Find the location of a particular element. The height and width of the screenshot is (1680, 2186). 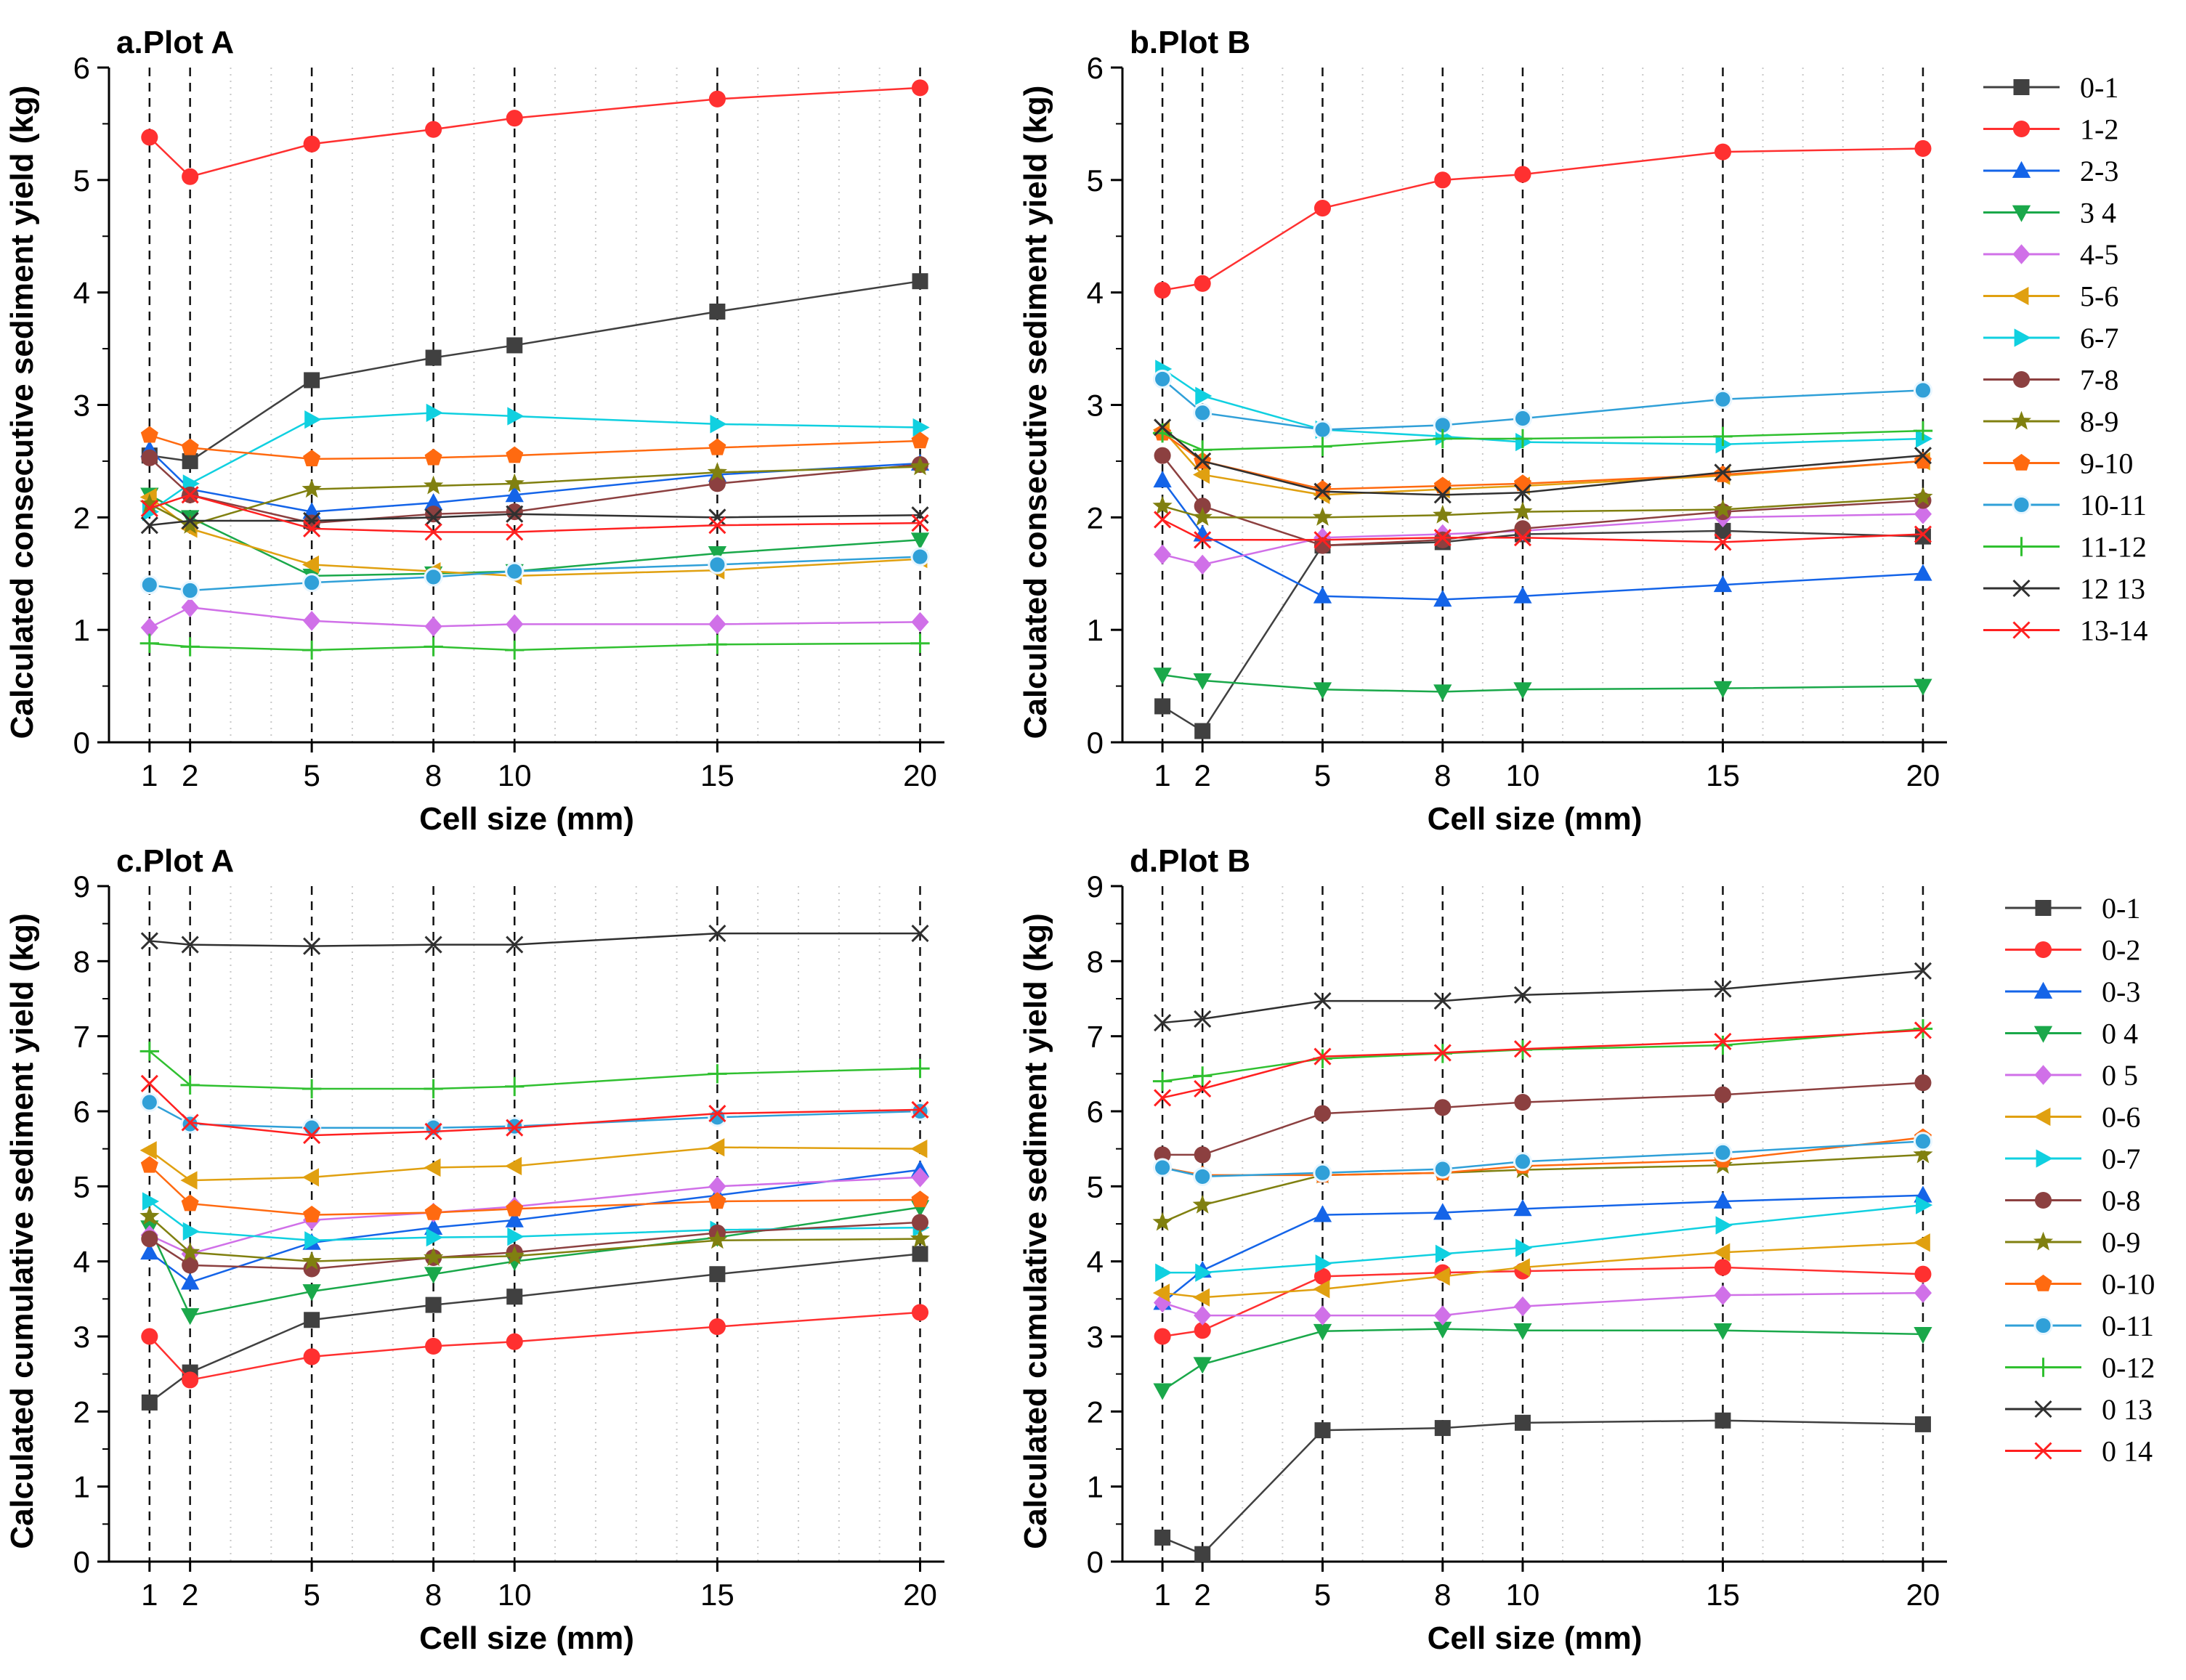

x-axis-label: Cell size (mm) is located at coordinates (1536, 1638).